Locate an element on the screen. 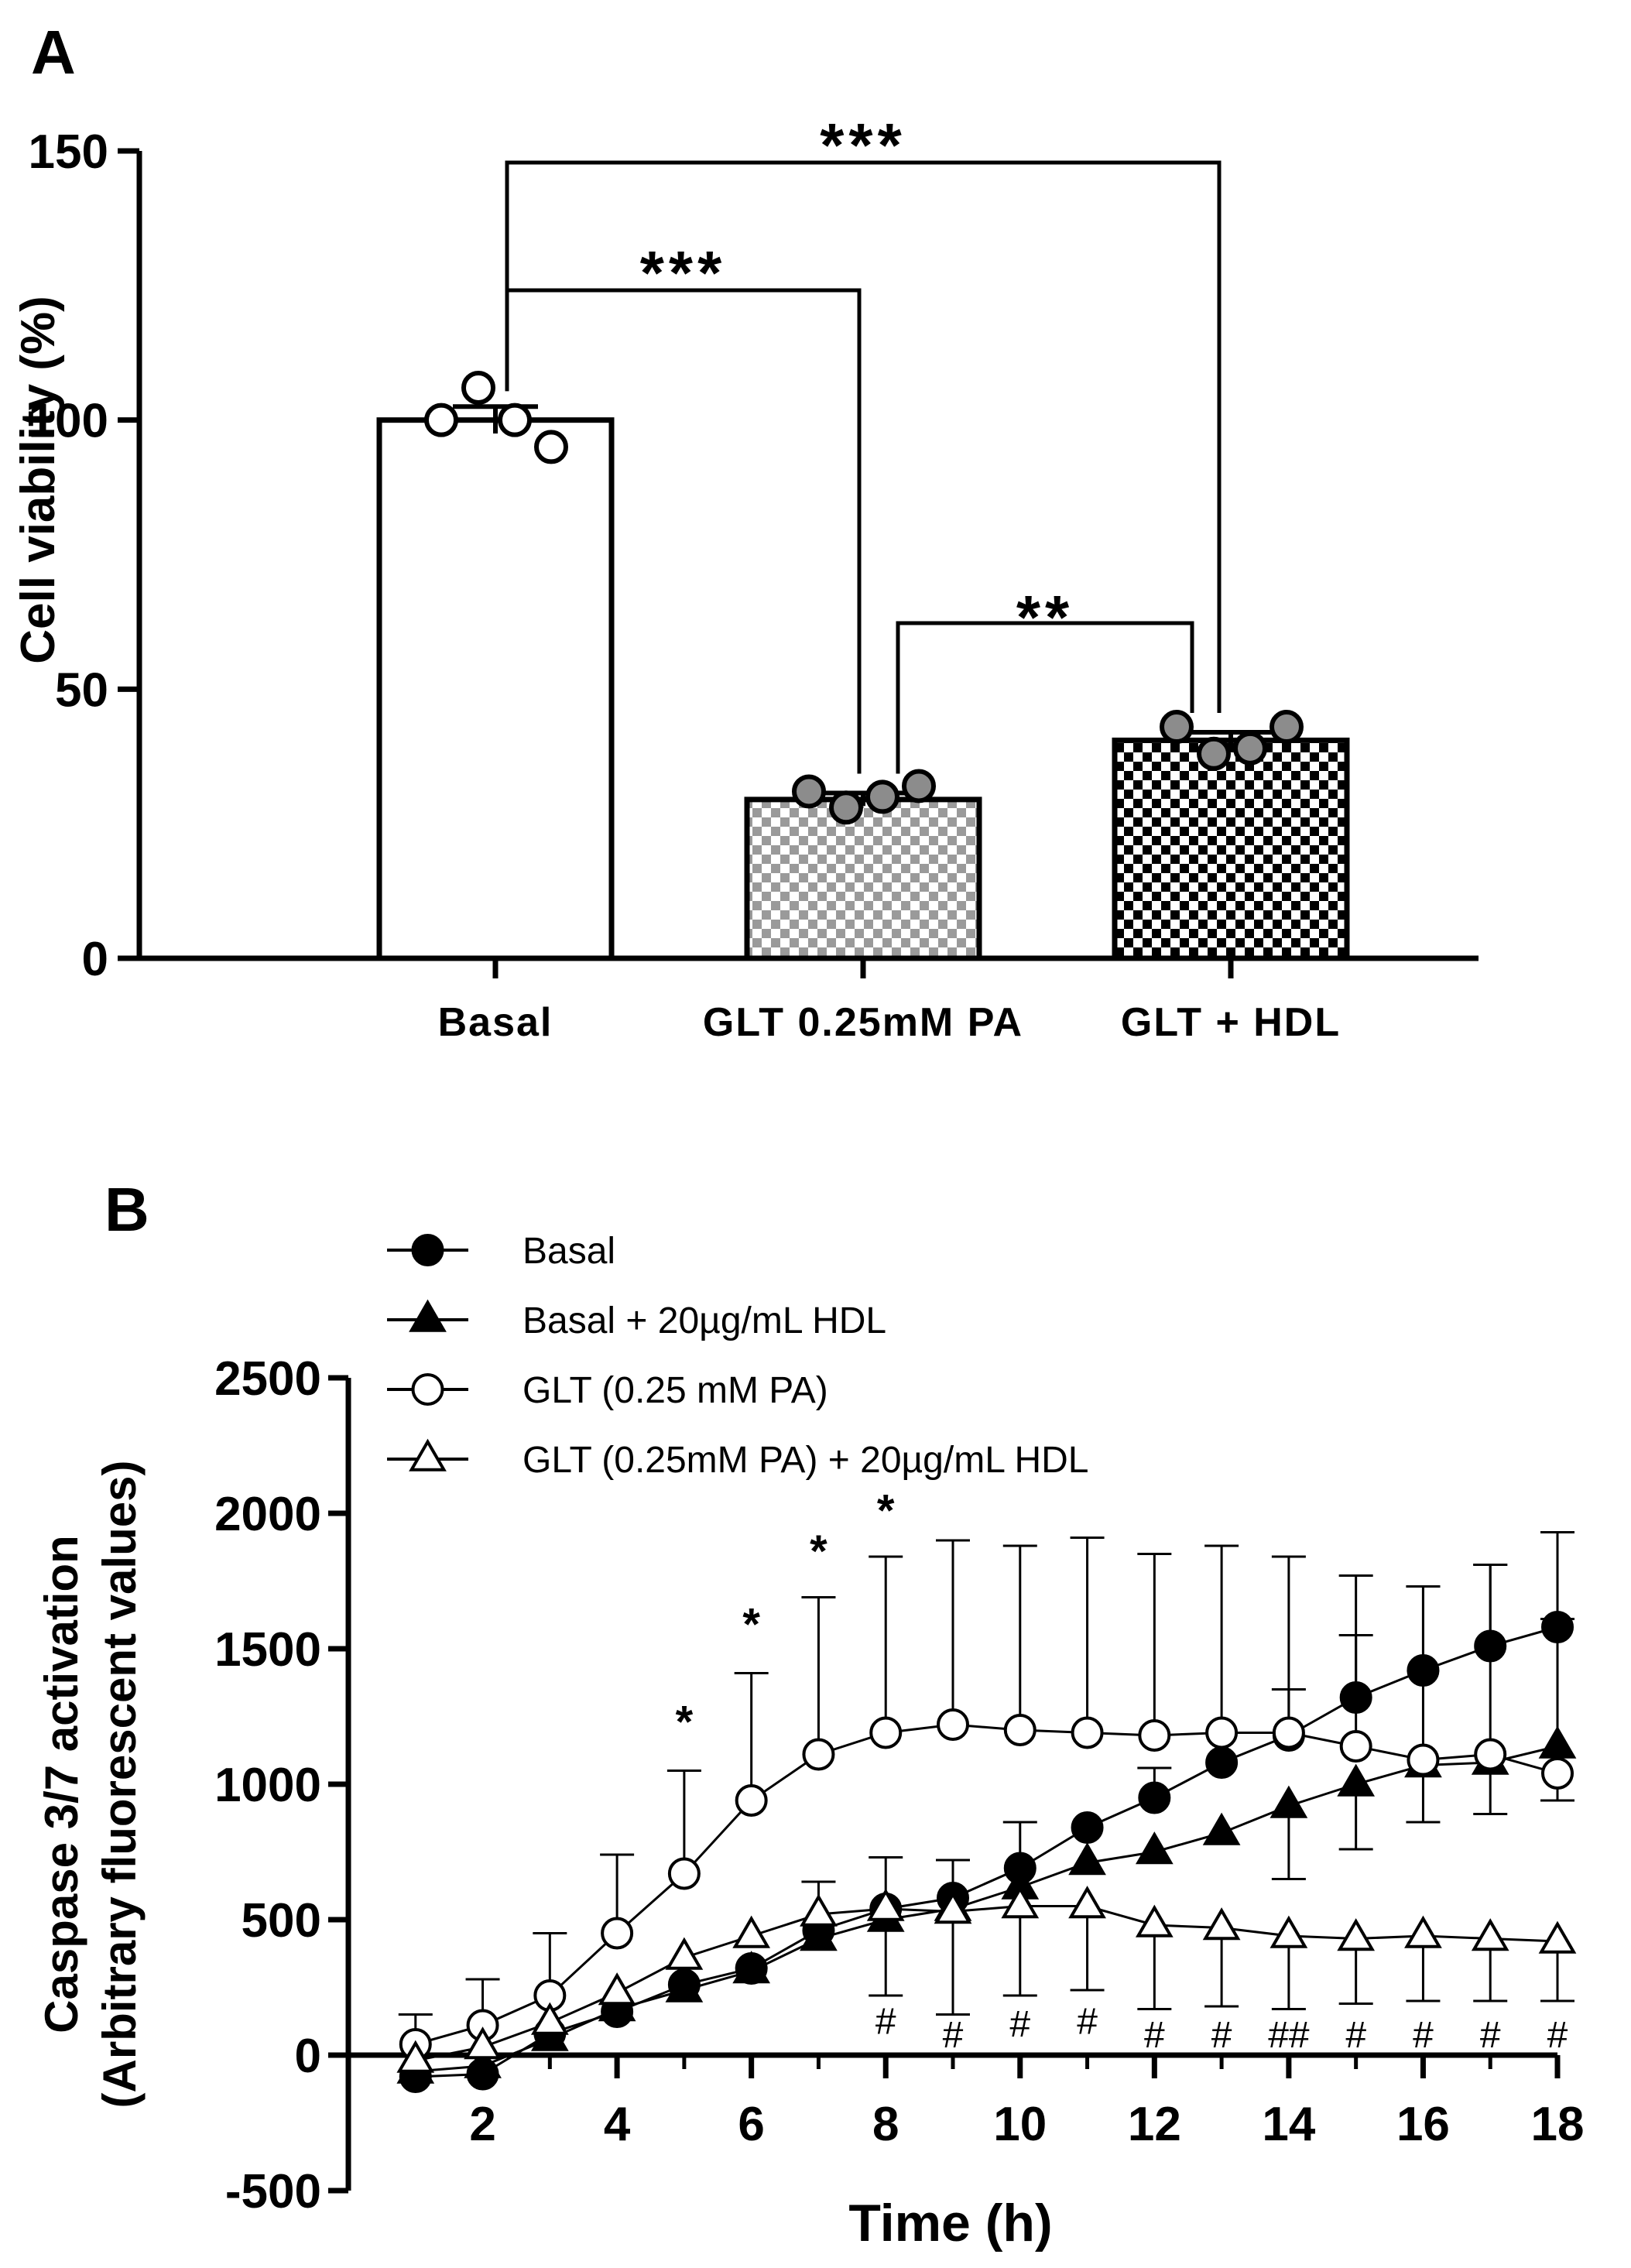 This screenshot has height=2268, width=1631. a-significance-label: ** is located at coordinates (1045, 617).